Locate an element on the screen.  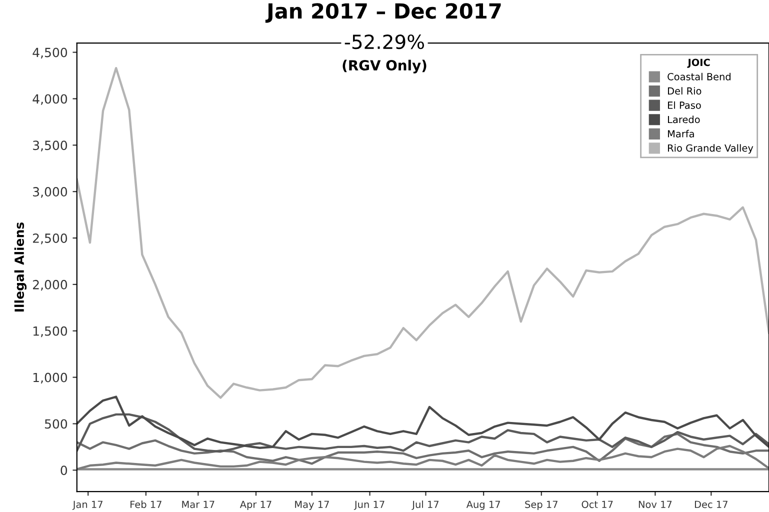
y-tick-label: 500 is located at coordinates (56, 424).